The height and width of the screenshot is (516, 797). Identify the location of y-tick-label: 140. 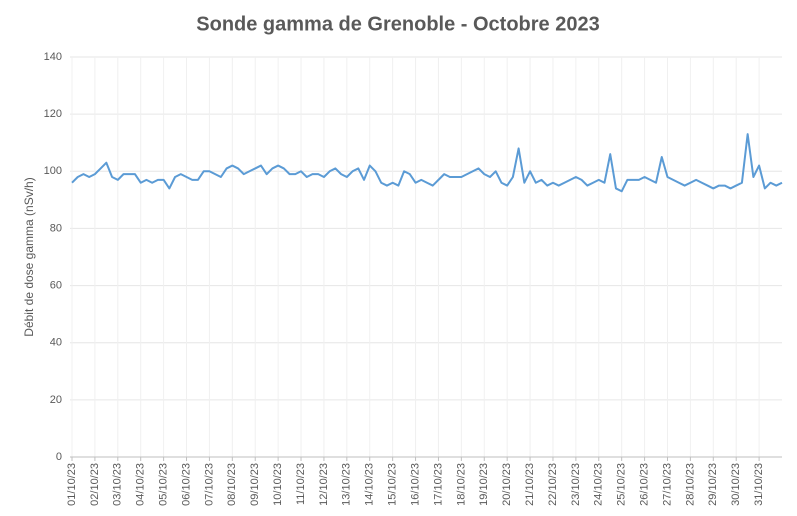
(53, 57).